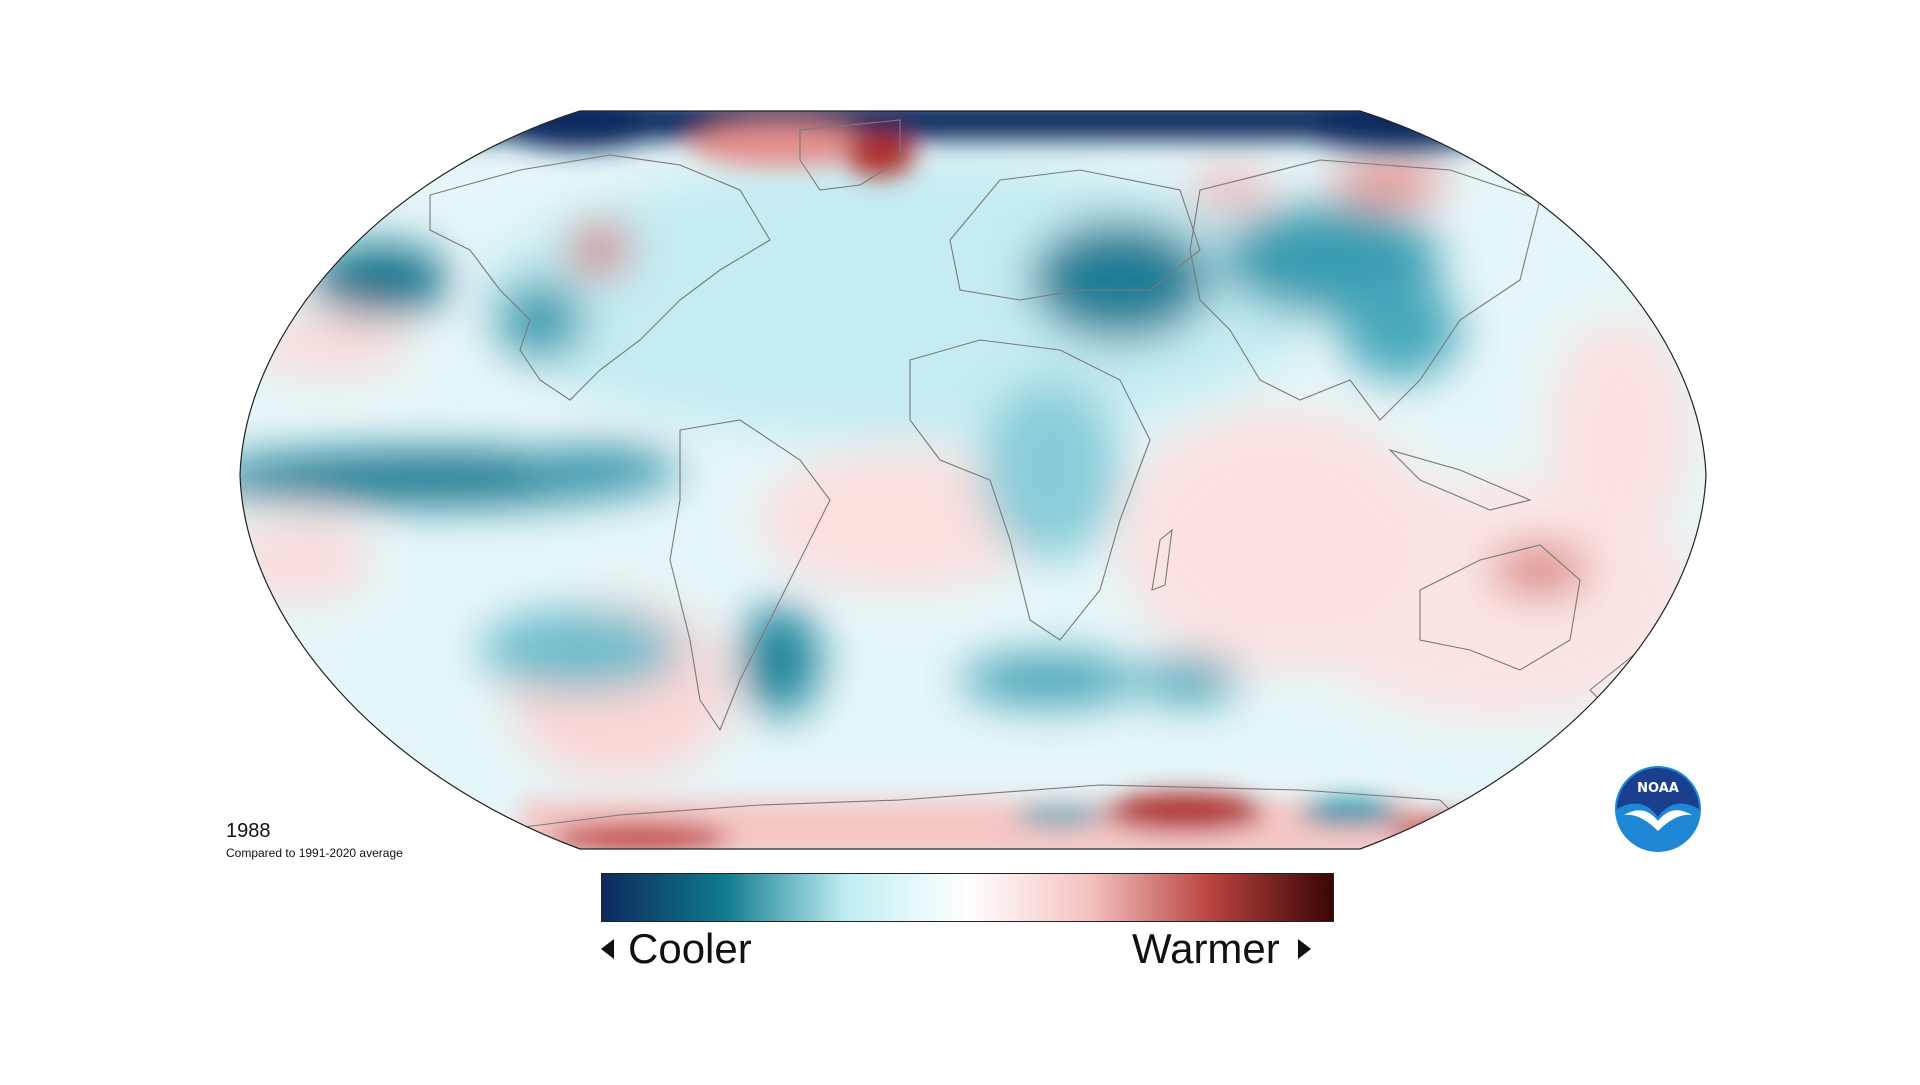  What do you see at coordinates (1206, 948) in the screenshot?
I see `warmer-label: Warmer` at bounding box center [1206, 948].